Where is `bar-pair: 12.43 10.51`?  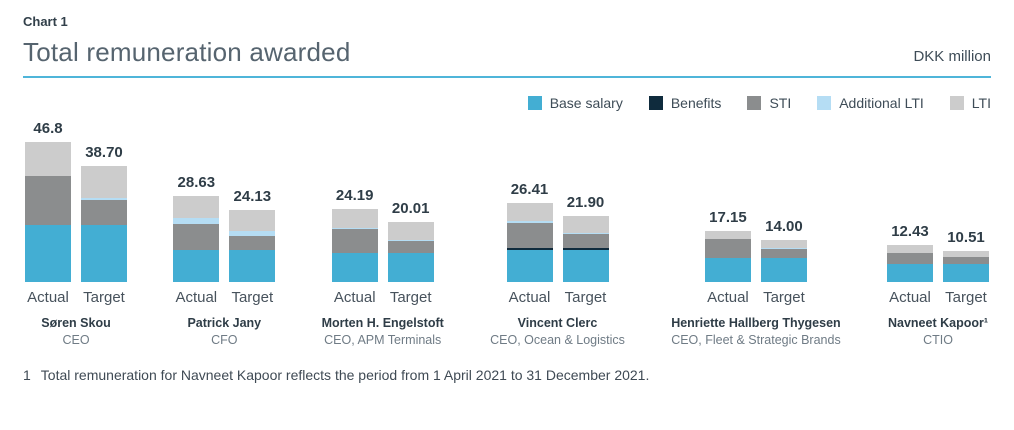
bar-pair: 12.43 10.51 is located at coordinates (938, 198).